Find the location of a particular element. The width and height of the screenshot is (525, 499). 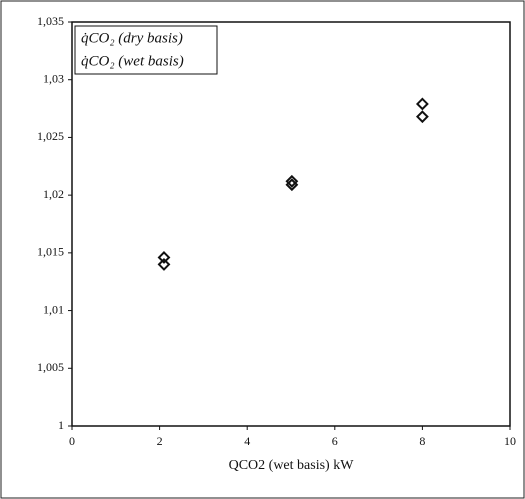

x-tick-label: 0 is located at coordinates (72, 441).